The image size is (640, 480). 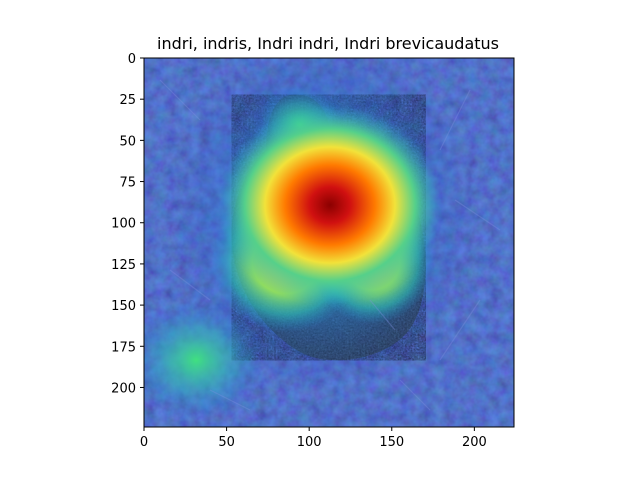 What do you see at coordinates (309, 442) in the screenshot?
I see `x-tick-label: 100` at bounding box center [309, 442].